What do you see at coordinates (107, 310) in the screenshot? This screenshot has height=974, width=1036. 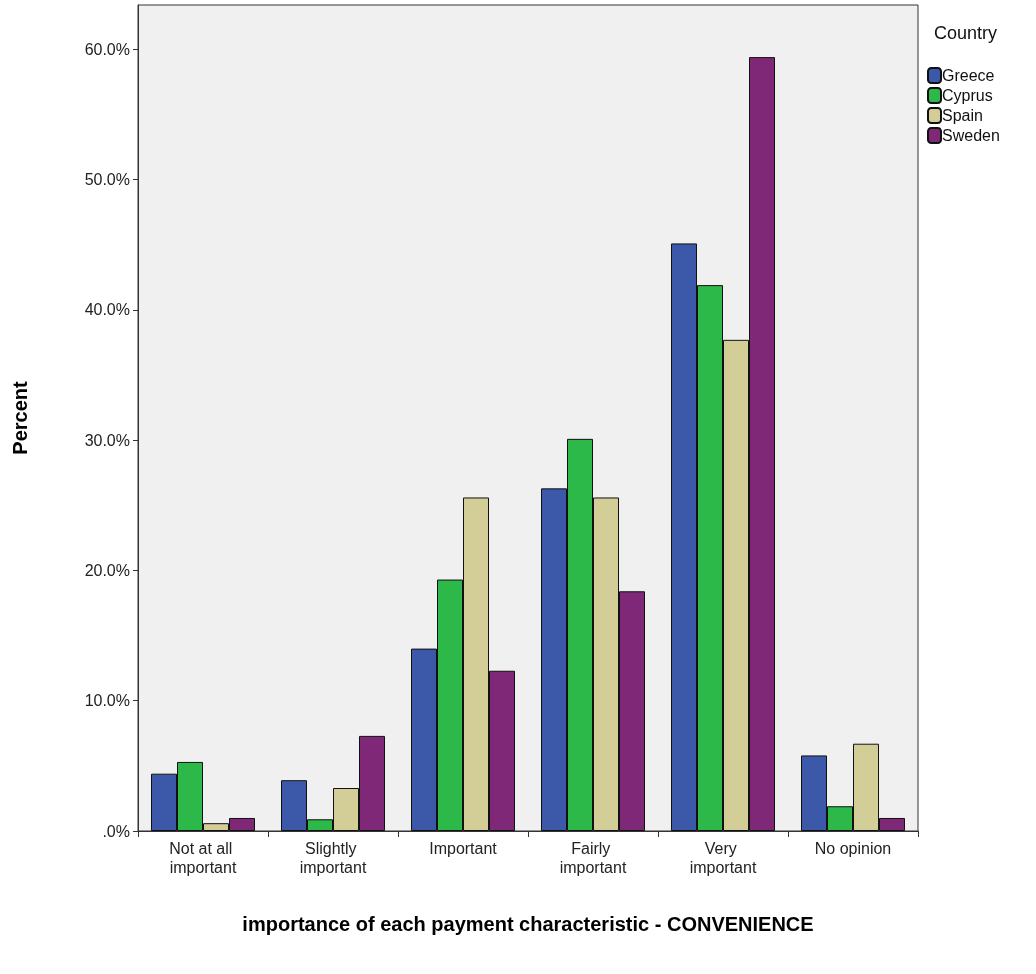 I see `y-tick-label: 40.0%` at bounding box center [107, 310].